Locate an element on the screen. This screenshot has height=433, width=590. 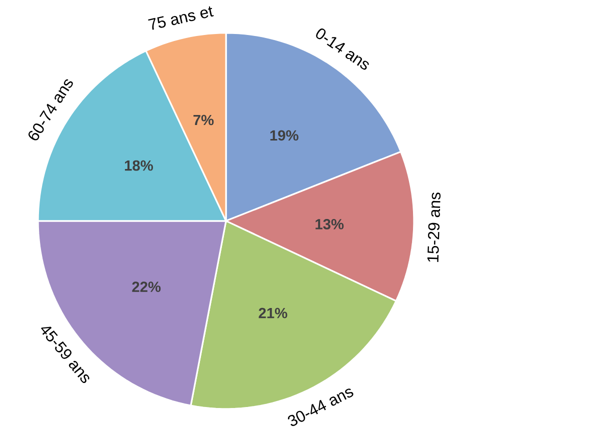
data-label: 21% is located at coordinates (273, 313).